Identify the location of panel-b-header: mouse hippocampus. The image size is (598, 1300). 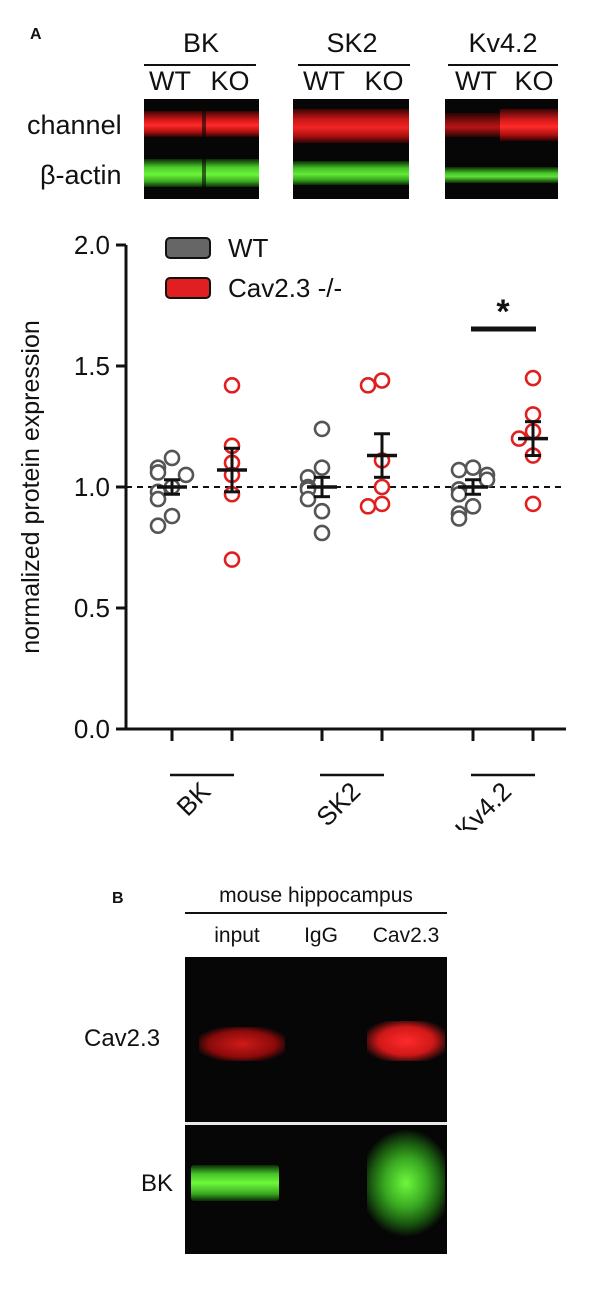
(316, 895).